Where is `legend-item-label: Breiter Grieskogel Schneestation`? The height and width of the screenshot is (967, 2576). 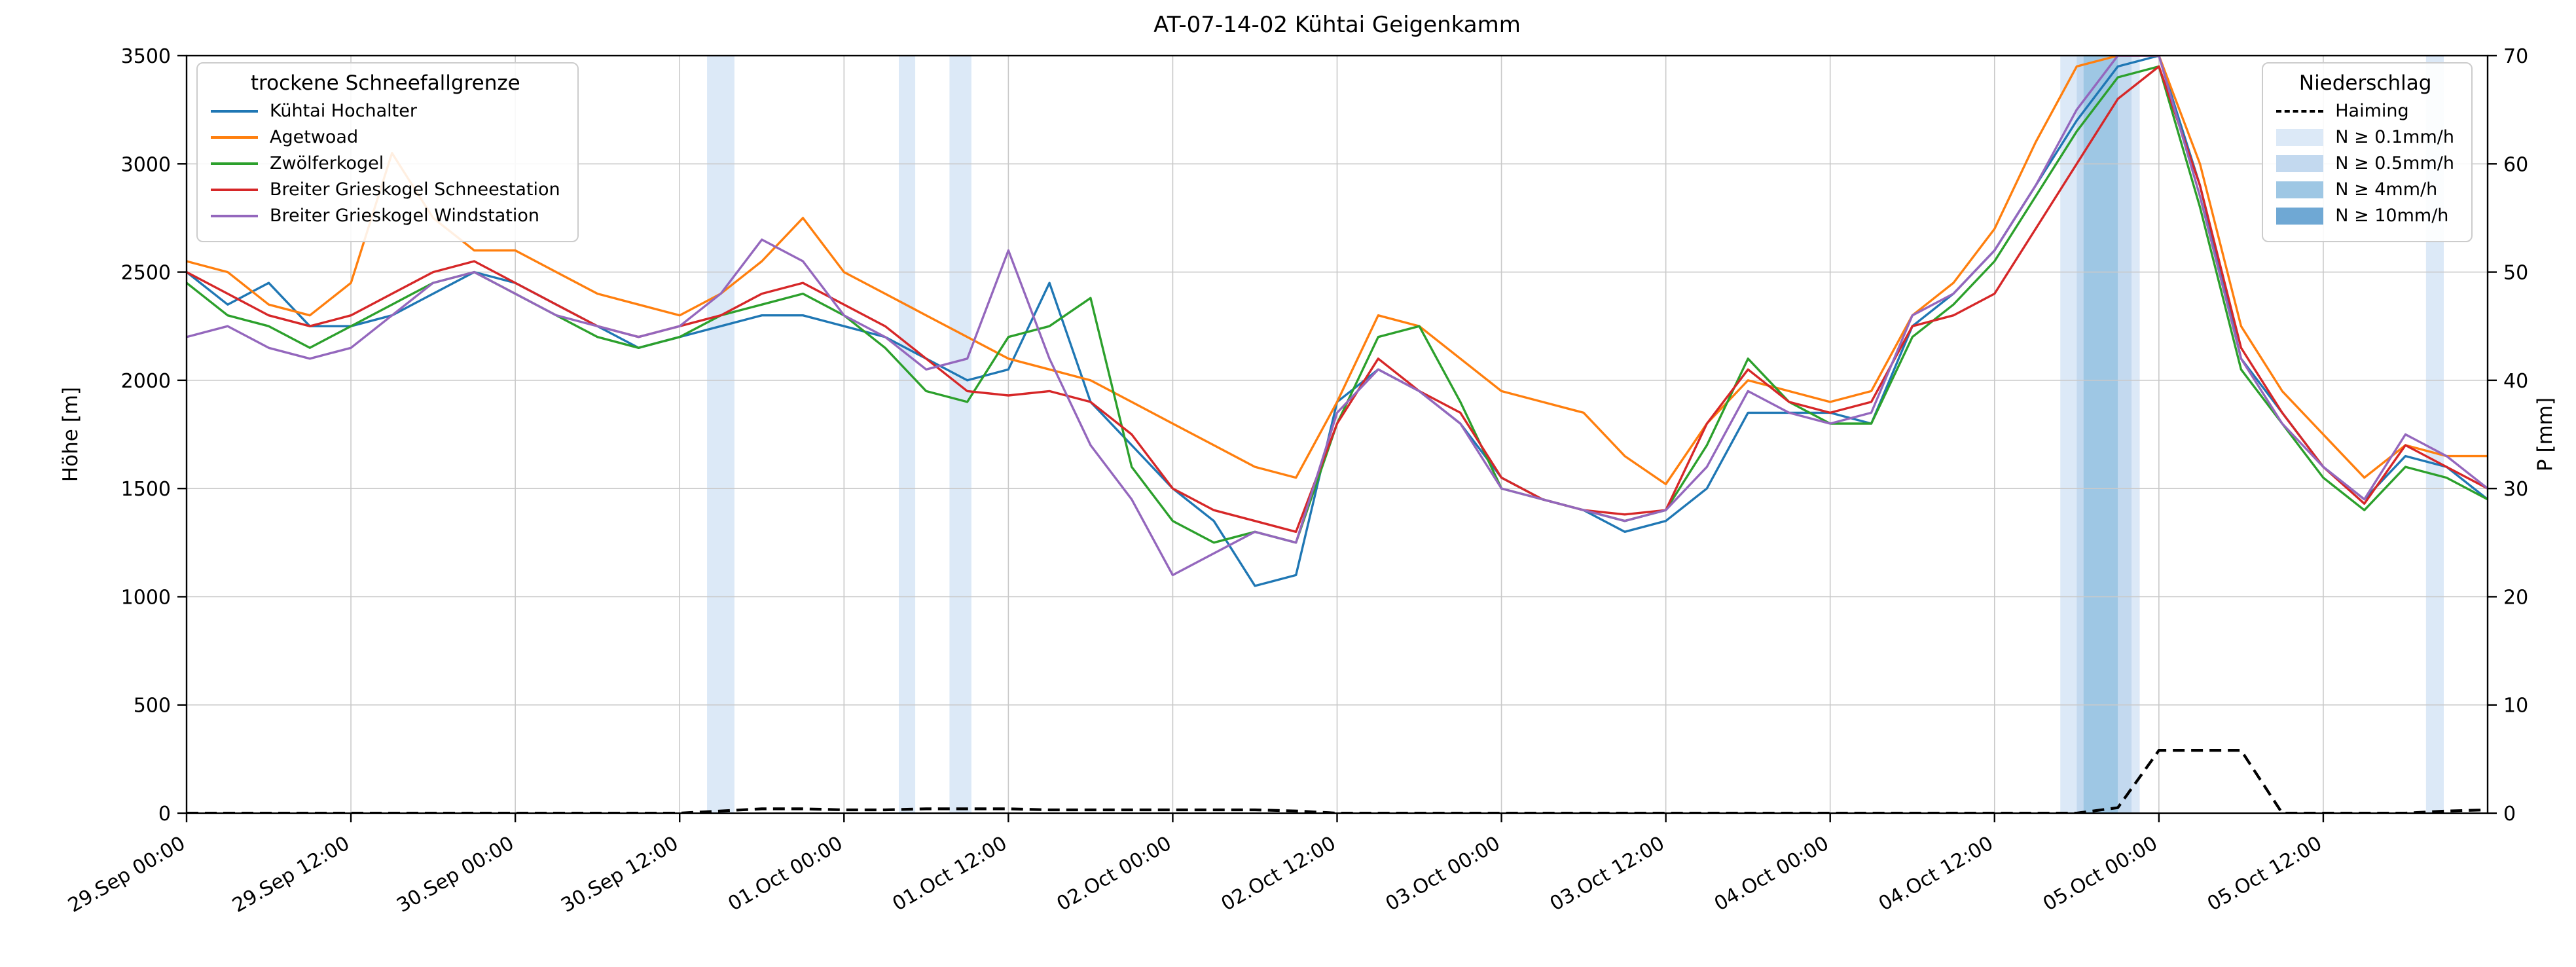
legend-item-label: Breiter Grieskogel Schneestation is located at coordinates (415, 190).